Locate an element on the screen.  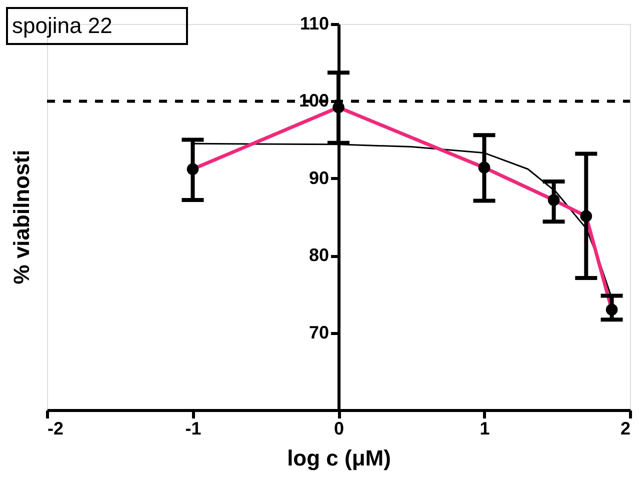
x-axis-title: log c (μM) is located at coordinates (339, 458).